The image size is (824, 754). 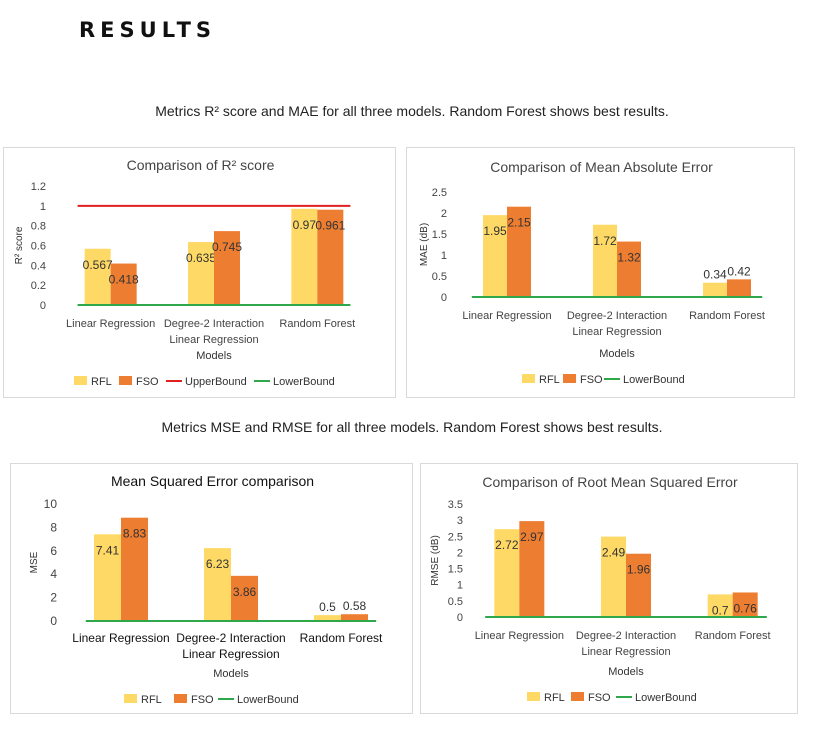 I want to click on data-label-rfl: 2.49, so click(x=614, y=553).